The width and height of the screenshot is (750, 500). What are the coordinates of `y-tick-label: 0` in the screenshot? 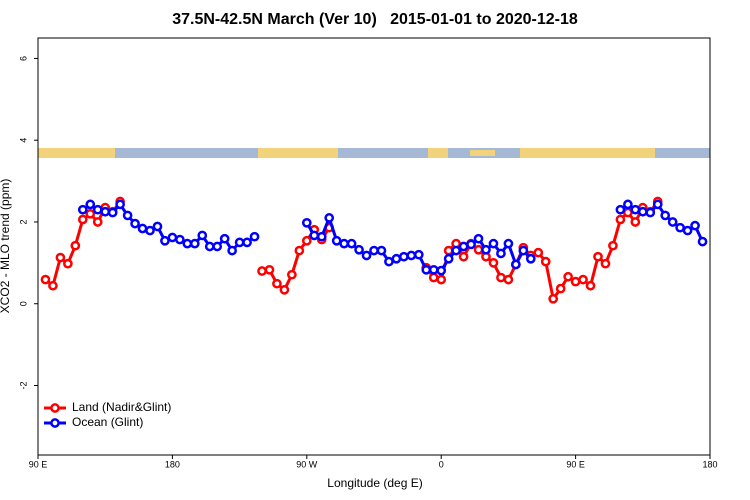 It's located at (23, 303).